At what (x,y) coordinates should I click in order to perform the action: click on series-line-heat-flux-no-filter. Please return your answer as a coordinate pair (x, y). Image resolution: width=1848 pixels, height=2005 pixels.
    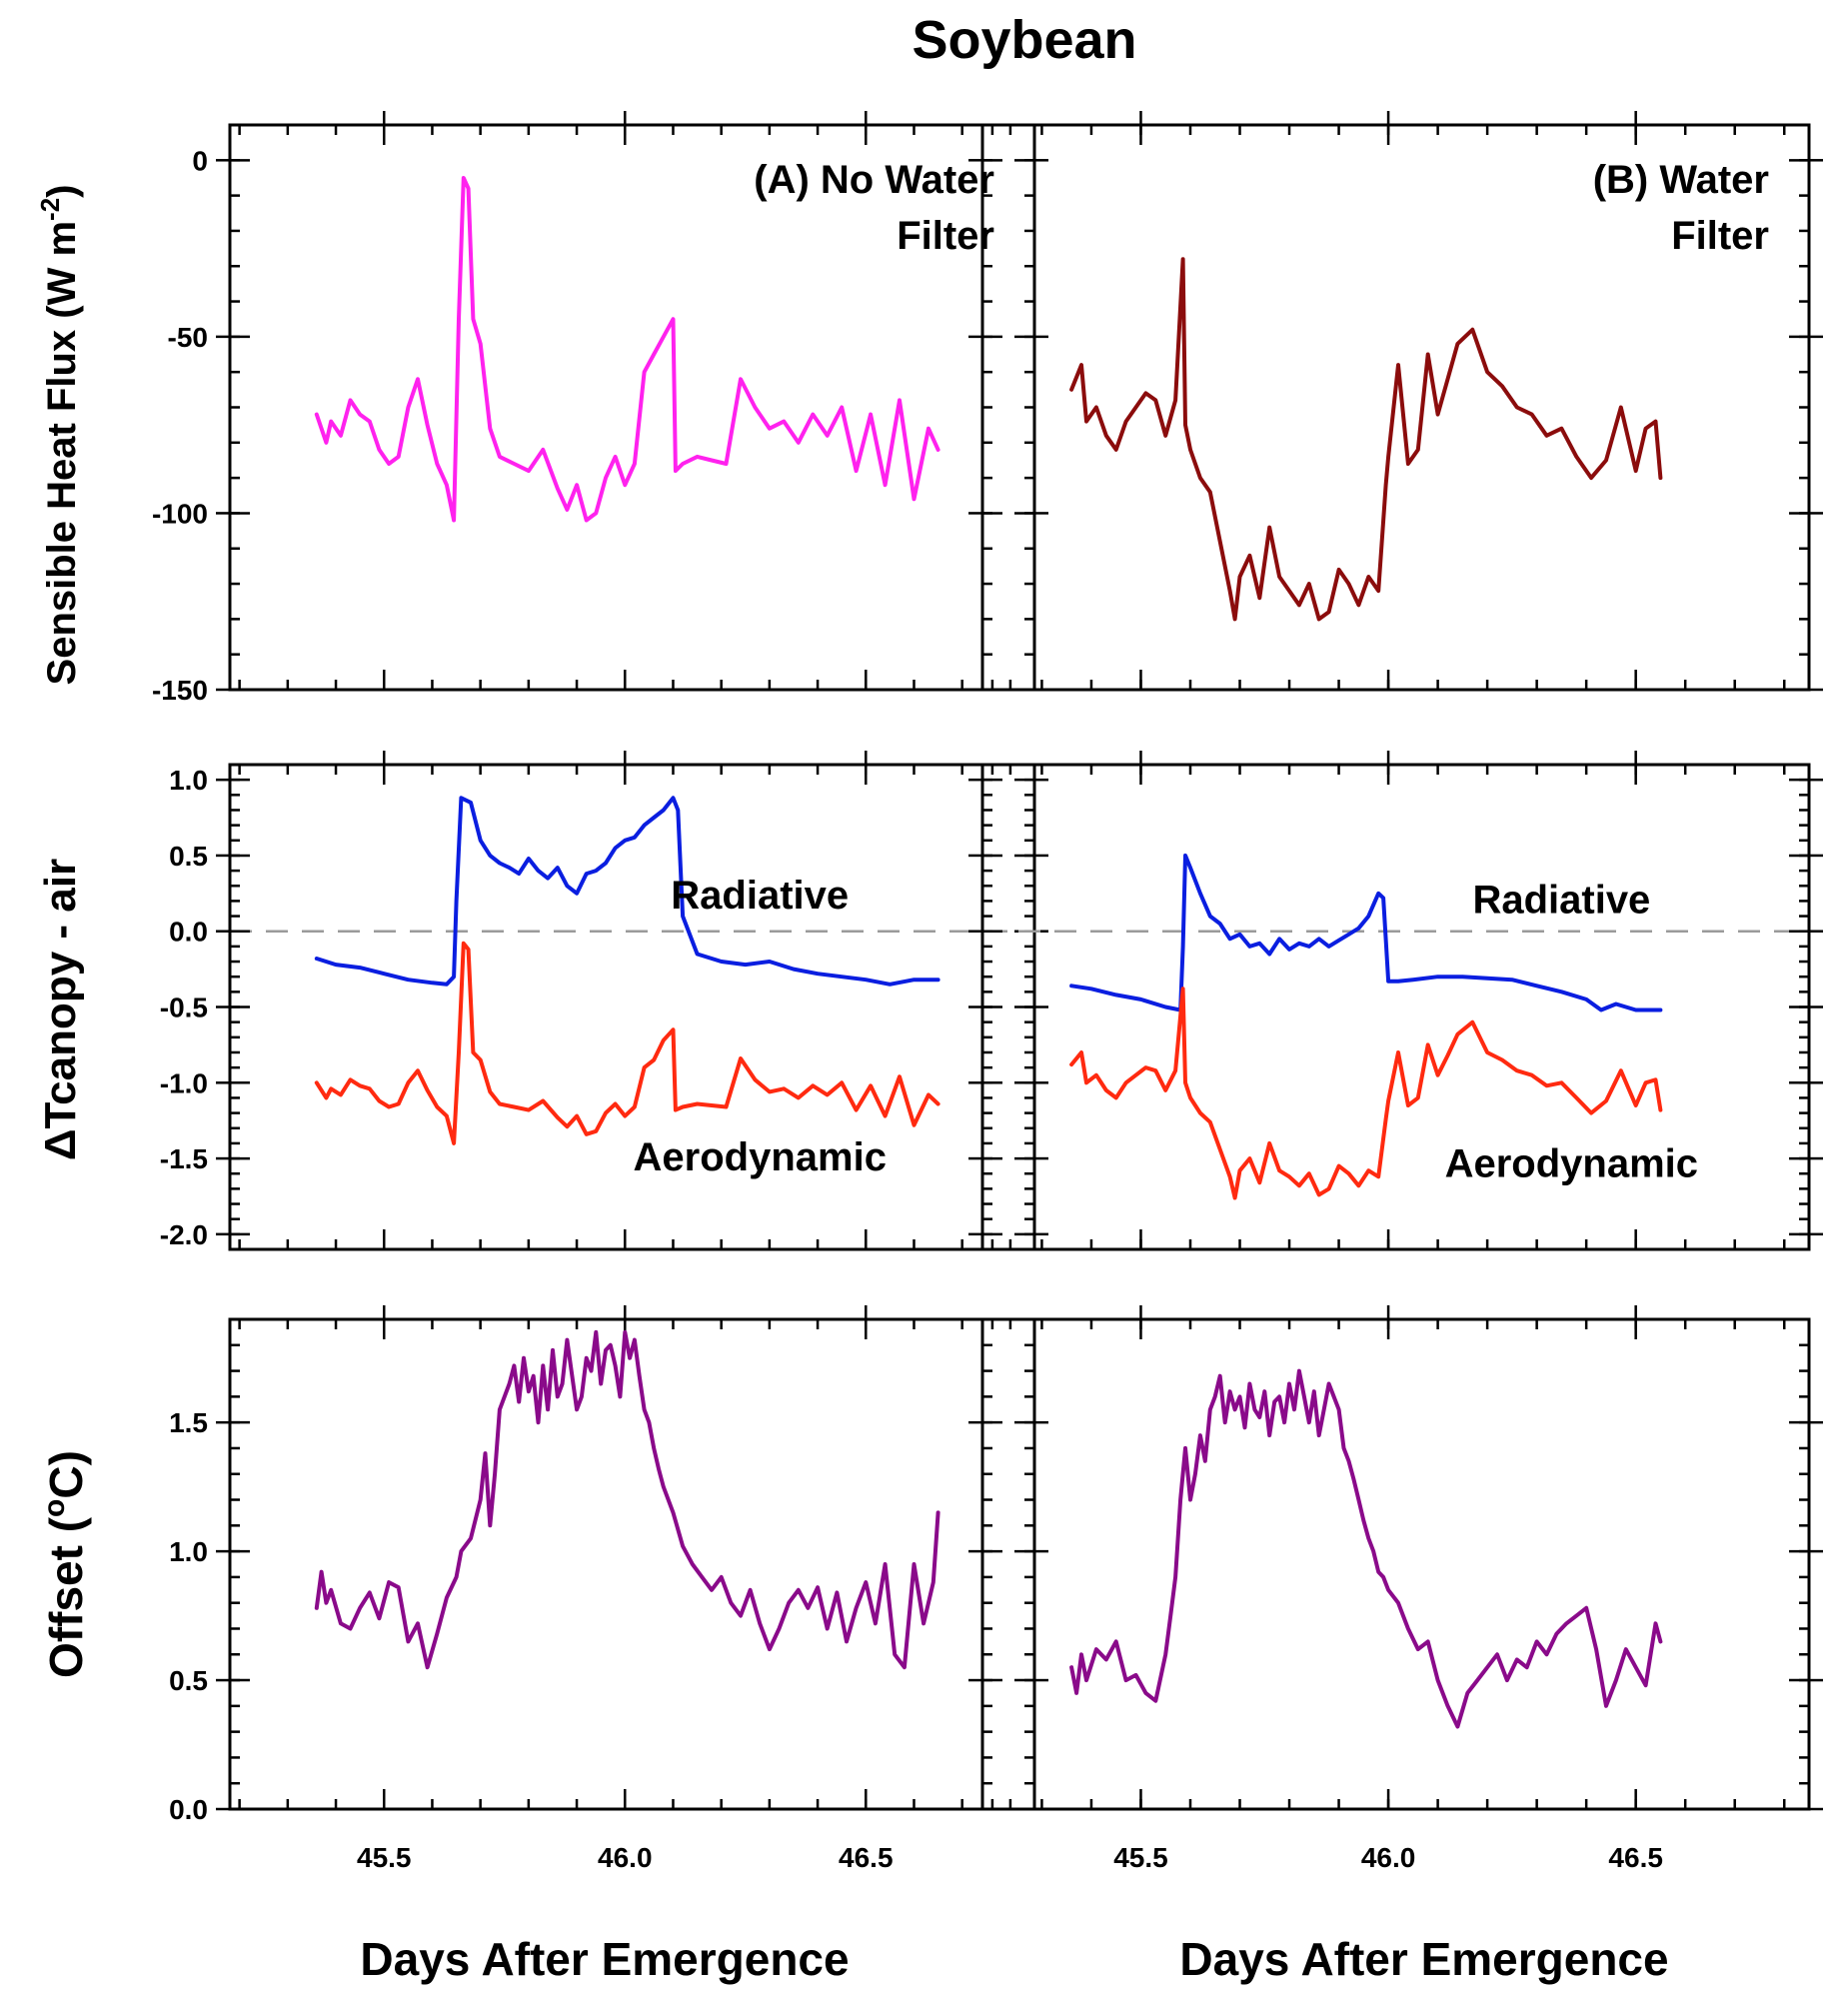
    Looking at the image, I should click on (627, 349).